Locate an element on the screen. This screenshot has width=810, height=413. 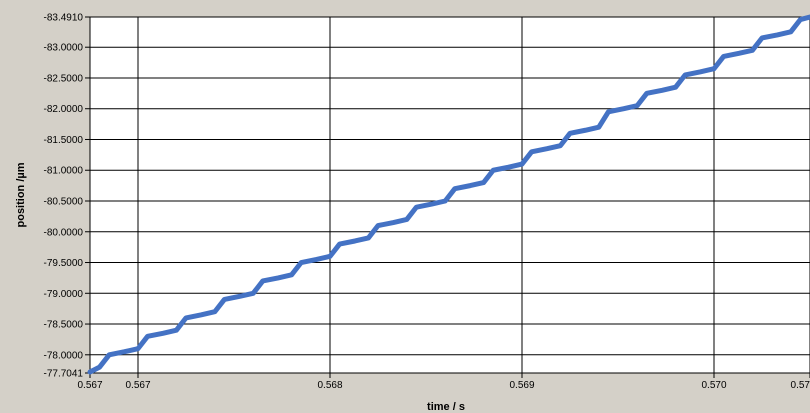
x-tick-label: 0.57 is located at coordinates (800, 385).